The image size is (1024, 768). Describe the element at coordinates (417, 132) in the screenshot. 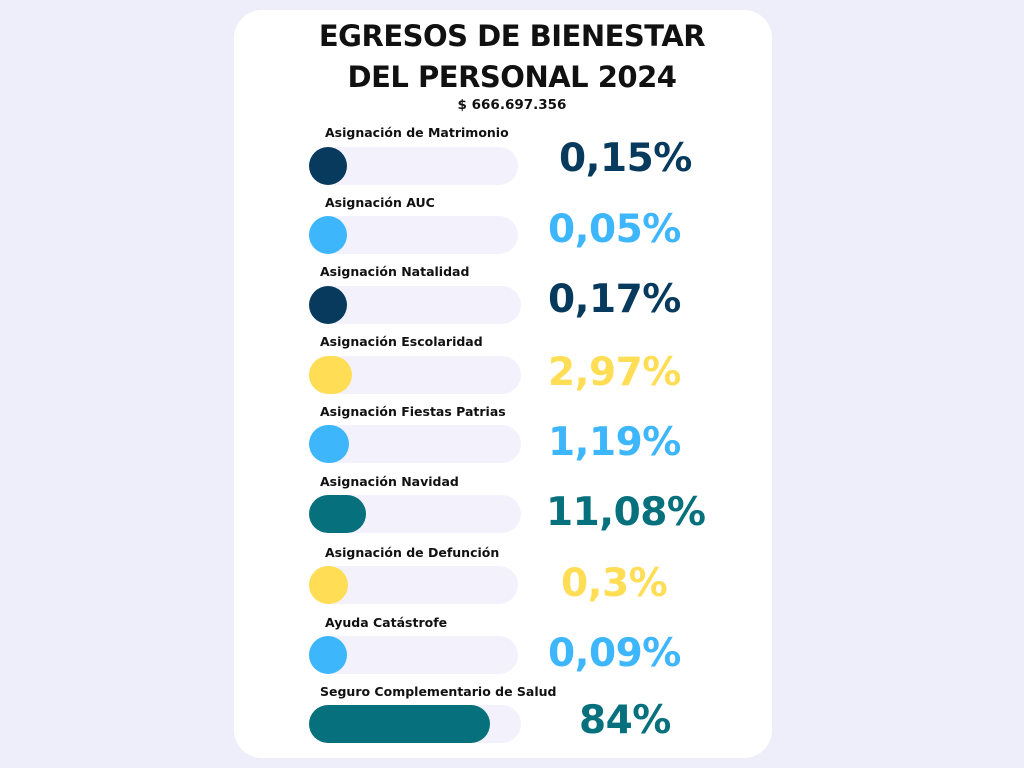

I see `bar-label: Asignación de Matrimonio` at that location.